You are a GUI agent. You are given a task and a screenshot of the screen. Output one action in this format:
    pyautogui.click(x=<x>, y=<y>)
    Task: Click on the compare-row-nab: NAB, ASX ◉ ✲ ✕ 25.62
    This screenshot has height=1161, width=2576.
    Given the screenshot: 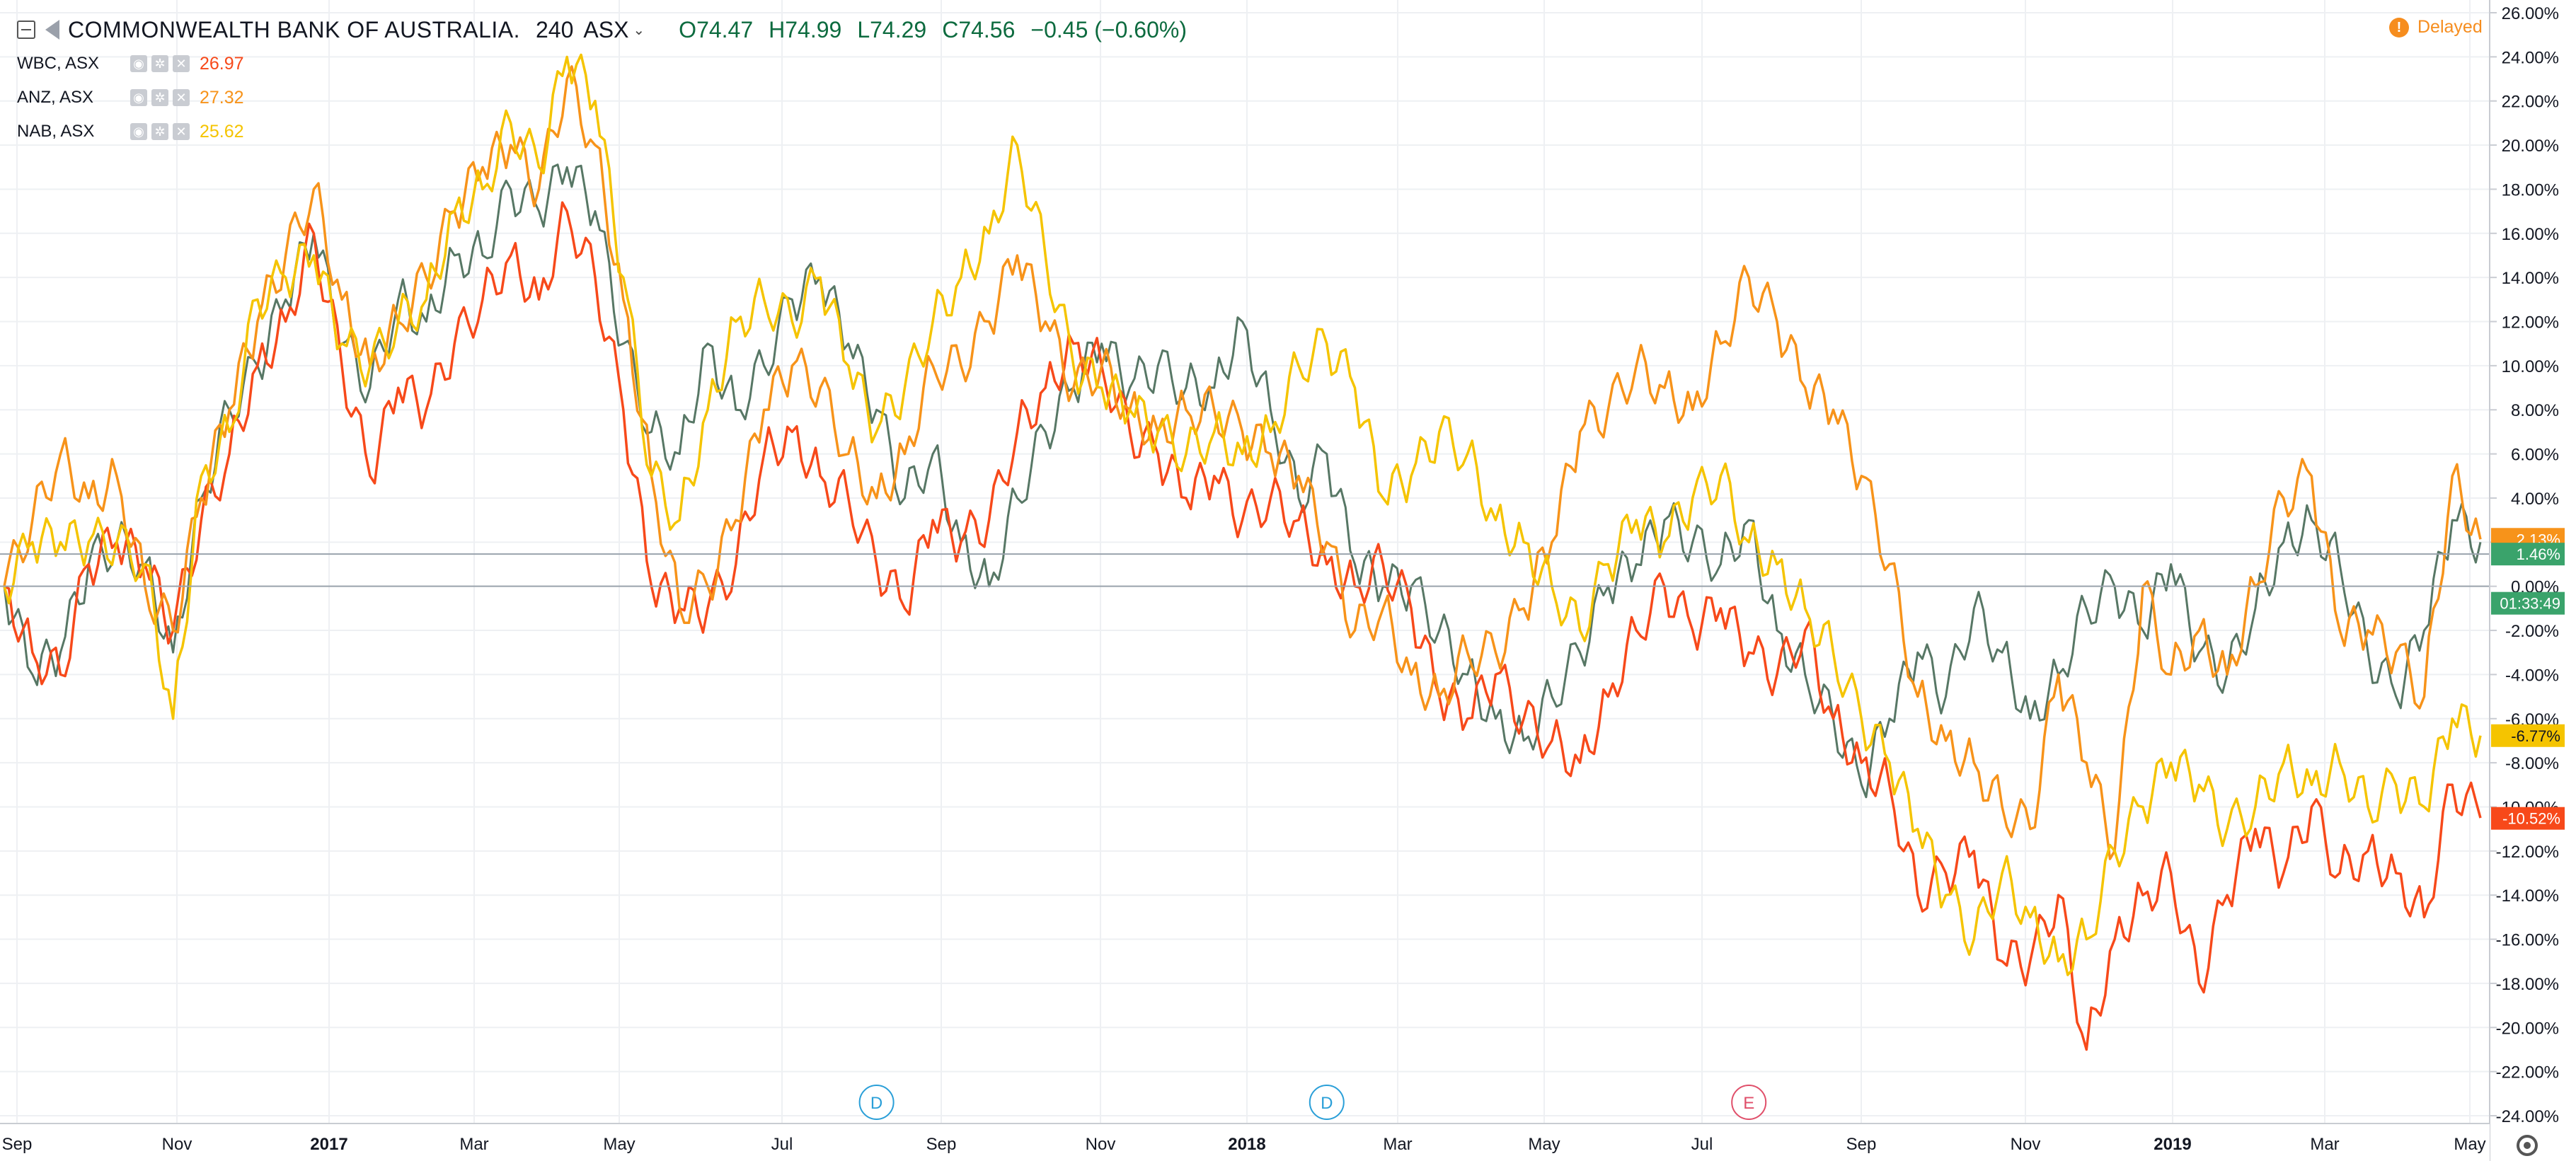 What is the action you would take?
    pyautogui.click(x=602, y=132)
    